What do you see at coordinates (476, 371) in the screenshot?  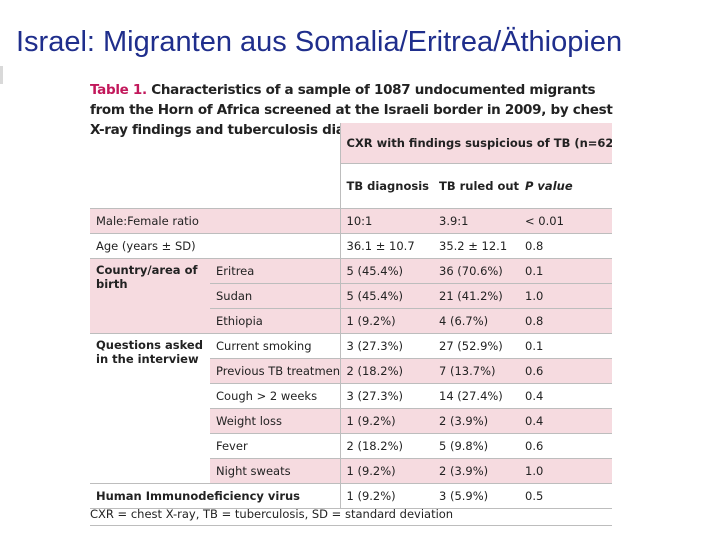 I see `cell-tb-ruled-out: 7 (13.7%)` at bounding box center [476, 371].